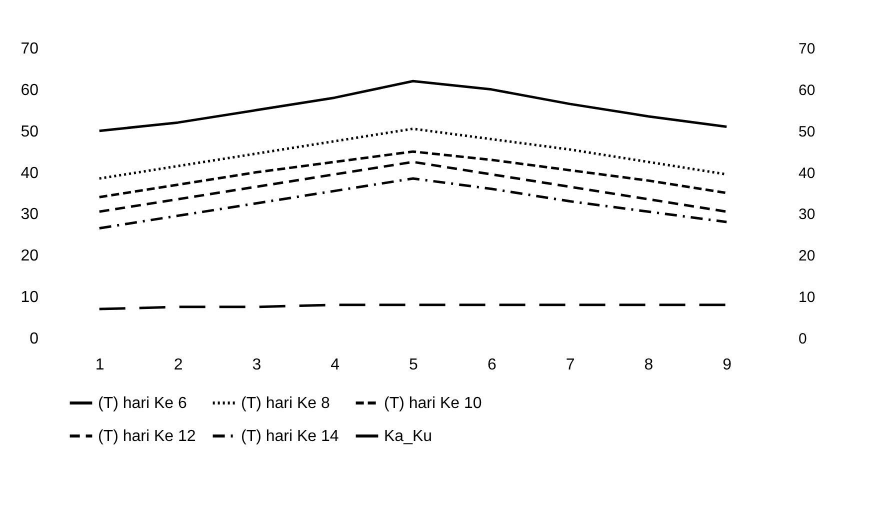 The image size is (874, 515). Describe the element at coordinates (807, 90) in the screenshot. I see `y2-tick-label: 60` at that location.